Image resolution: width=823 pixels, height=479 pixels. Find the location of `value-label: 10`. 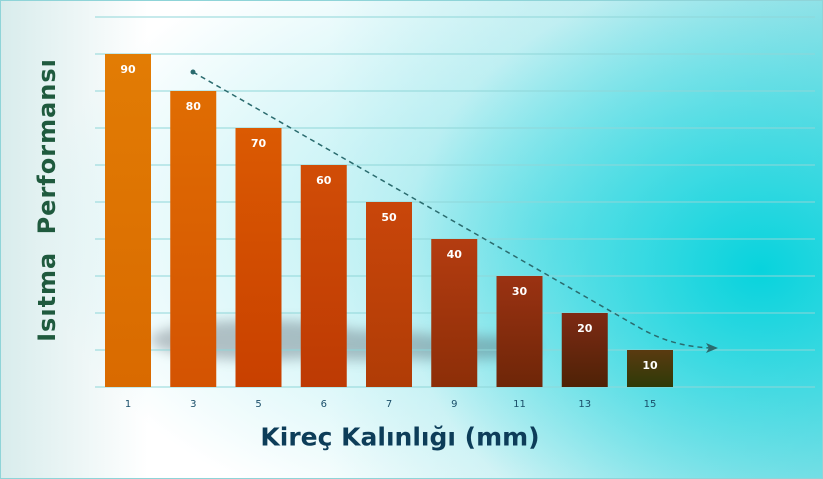

value-label: 10 is located at coordinates (650, 365).